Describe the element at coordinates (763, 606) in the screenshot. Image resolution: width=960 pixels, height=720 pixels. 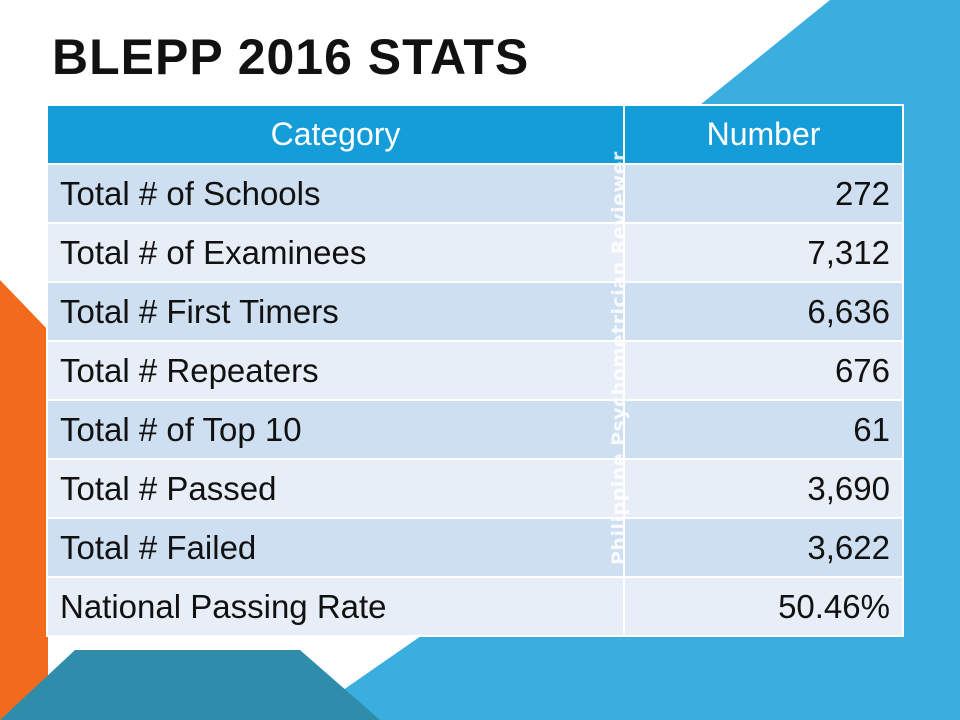
I see `number-cell: 50.46%` at that location.